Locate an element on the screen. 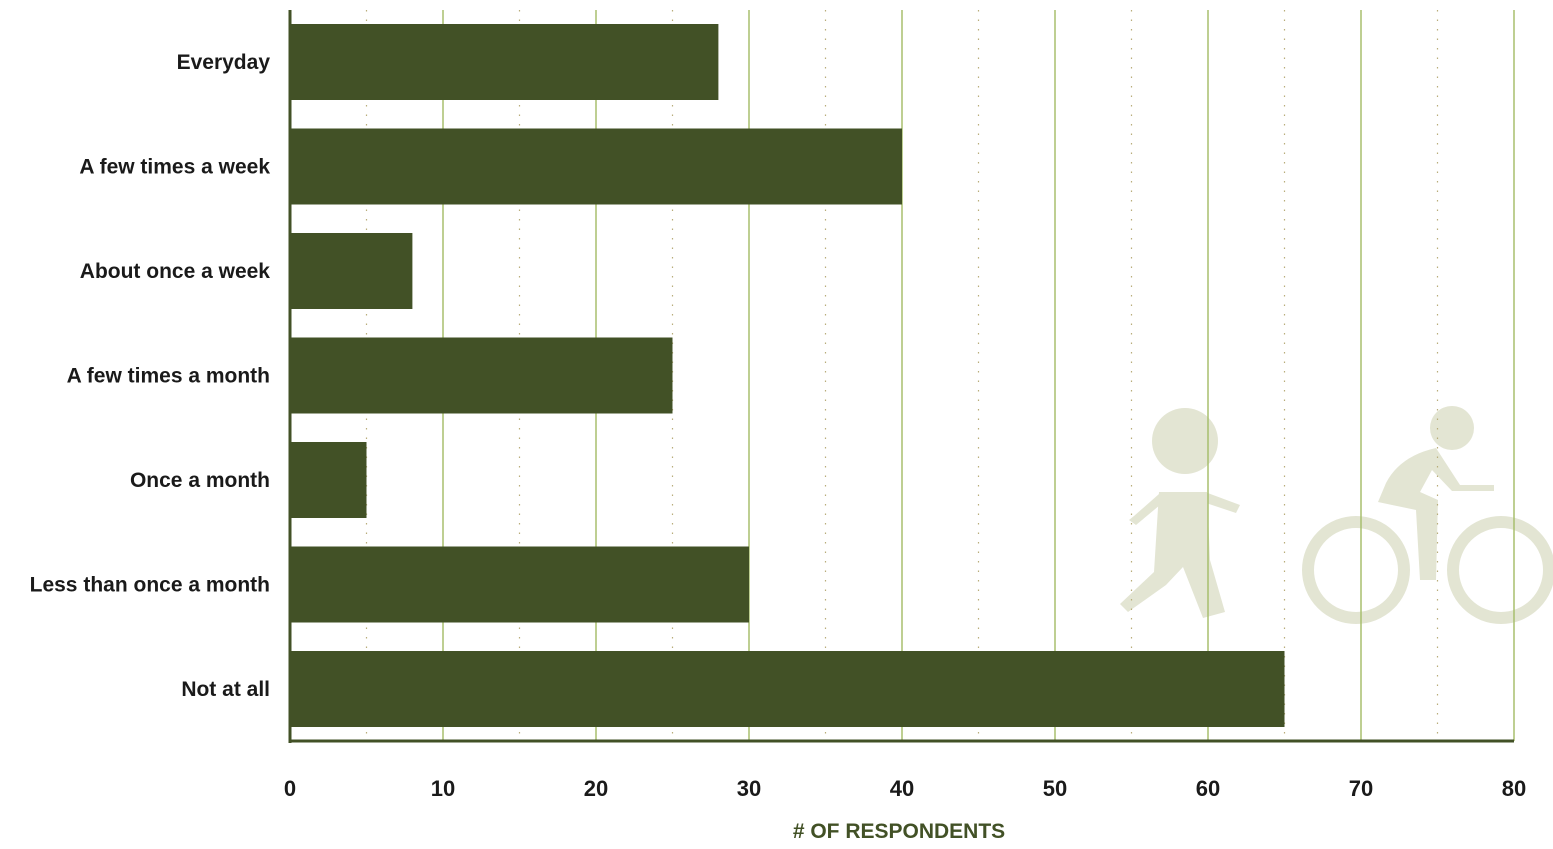 Image resolution: width=1553 pixels, height=849 pixels. category-label: A few times a week is located at coordinates (174, 167).